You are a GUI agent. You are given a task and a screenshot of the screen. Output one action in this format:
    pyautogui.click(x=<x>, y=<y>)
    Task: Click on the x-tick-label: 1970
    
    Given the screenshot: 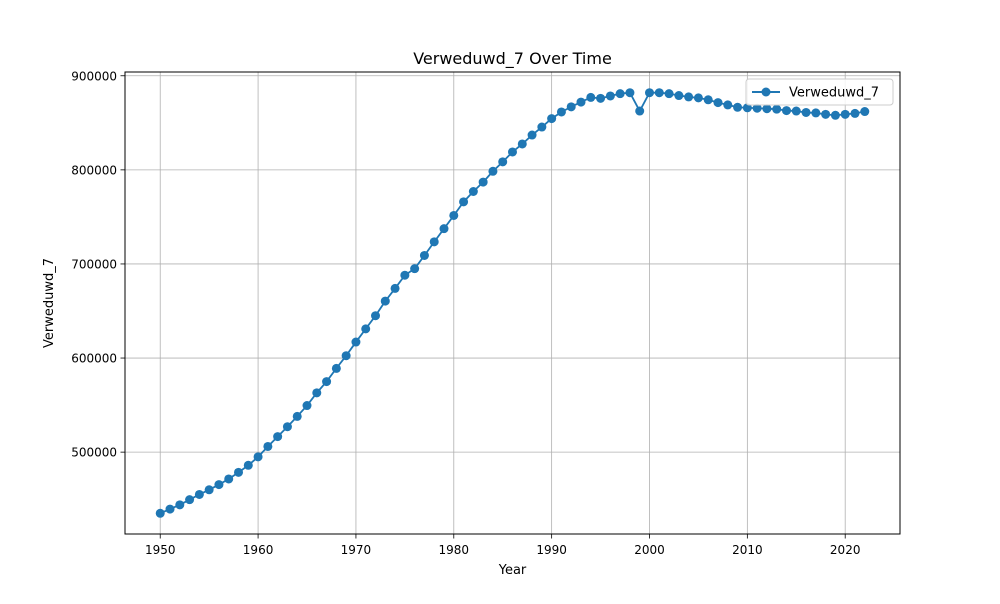 What is the action you would take?
    pyautogui.click(x=356, y=550)
    